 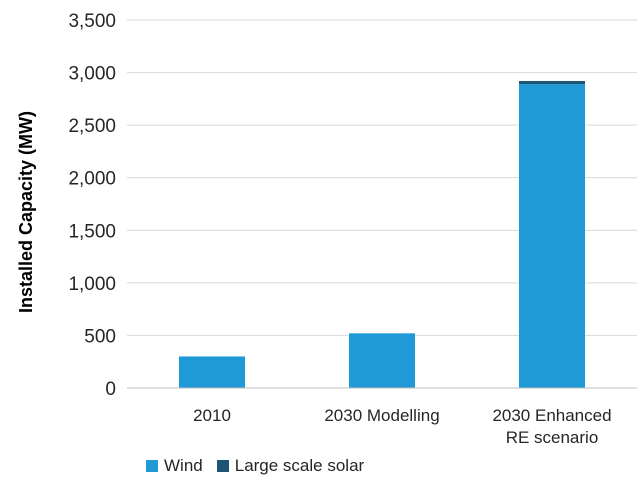 What do you see at coordinates (552, 82) in the screenshot?
I see `bar-large-scale-solar` at bounding box center [552, 82].